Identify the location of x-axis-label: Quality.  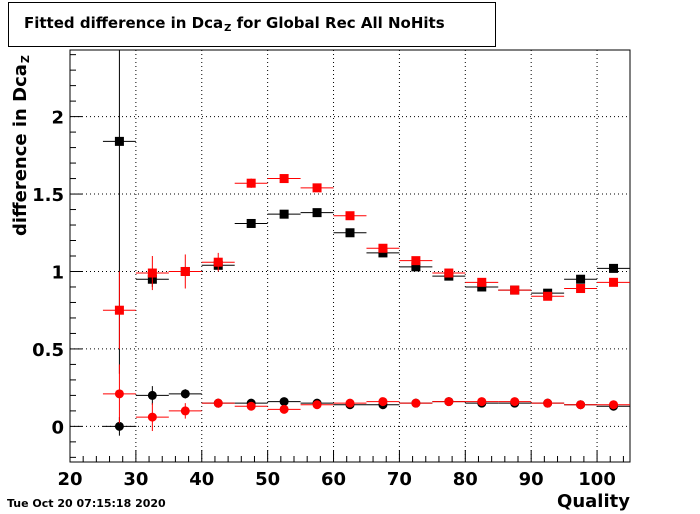
(593, 501).